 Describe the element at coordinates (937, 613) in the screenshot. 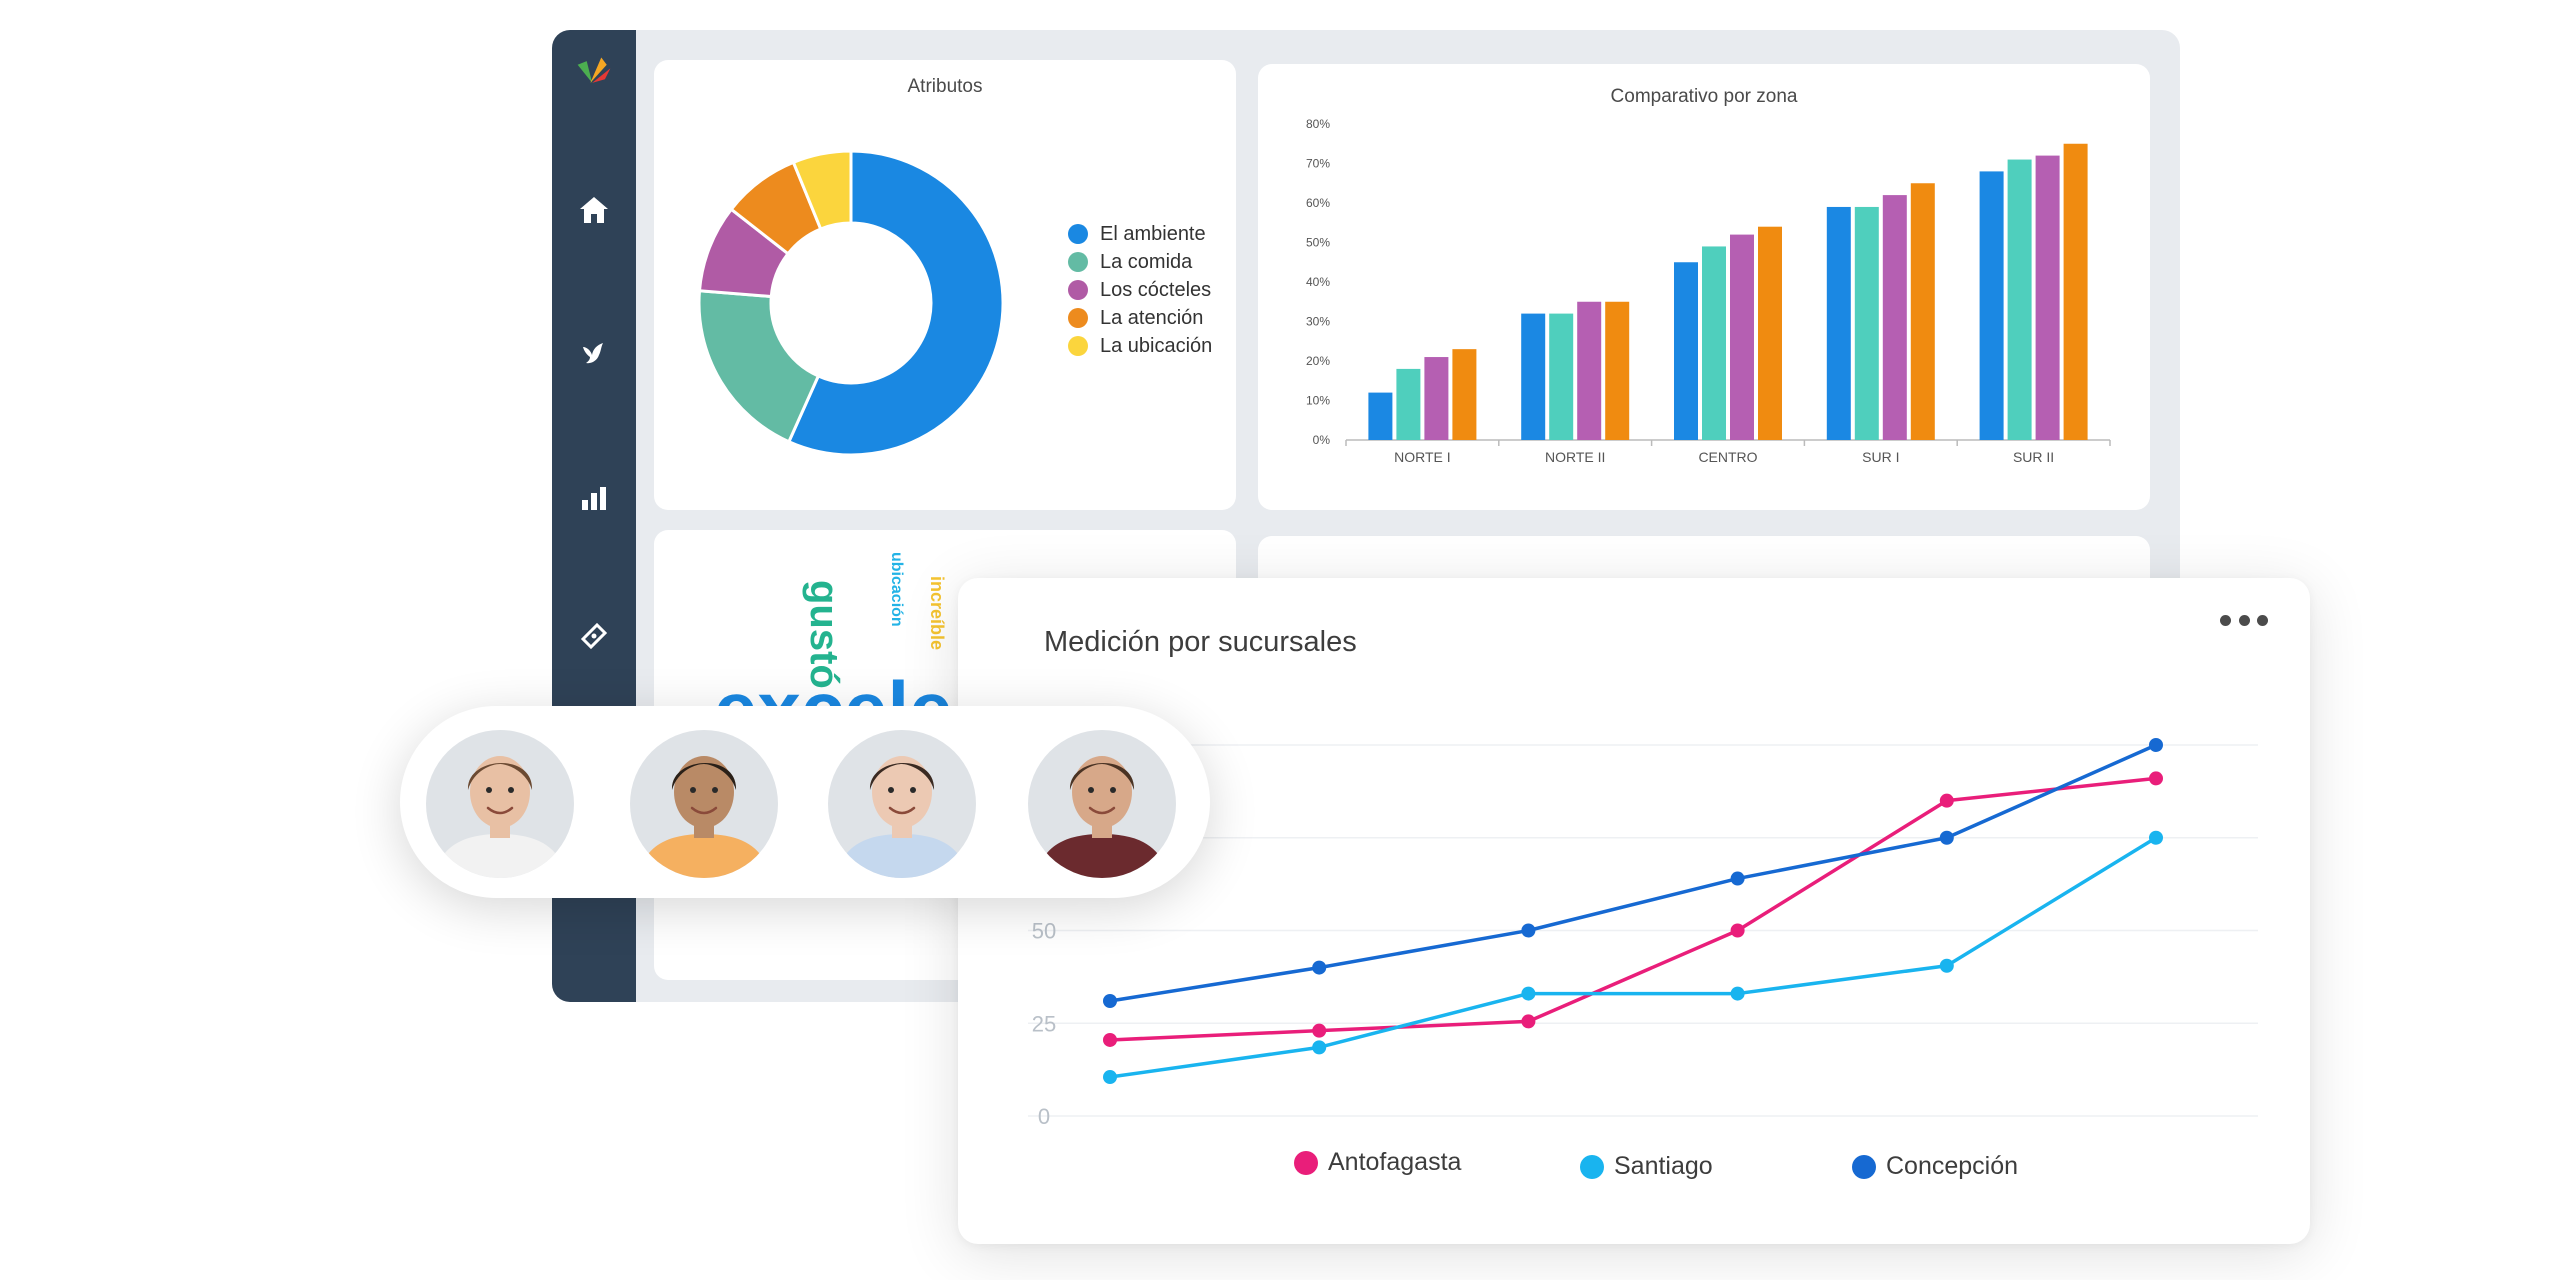

I see `wordcloud-word: increíble` at that location.